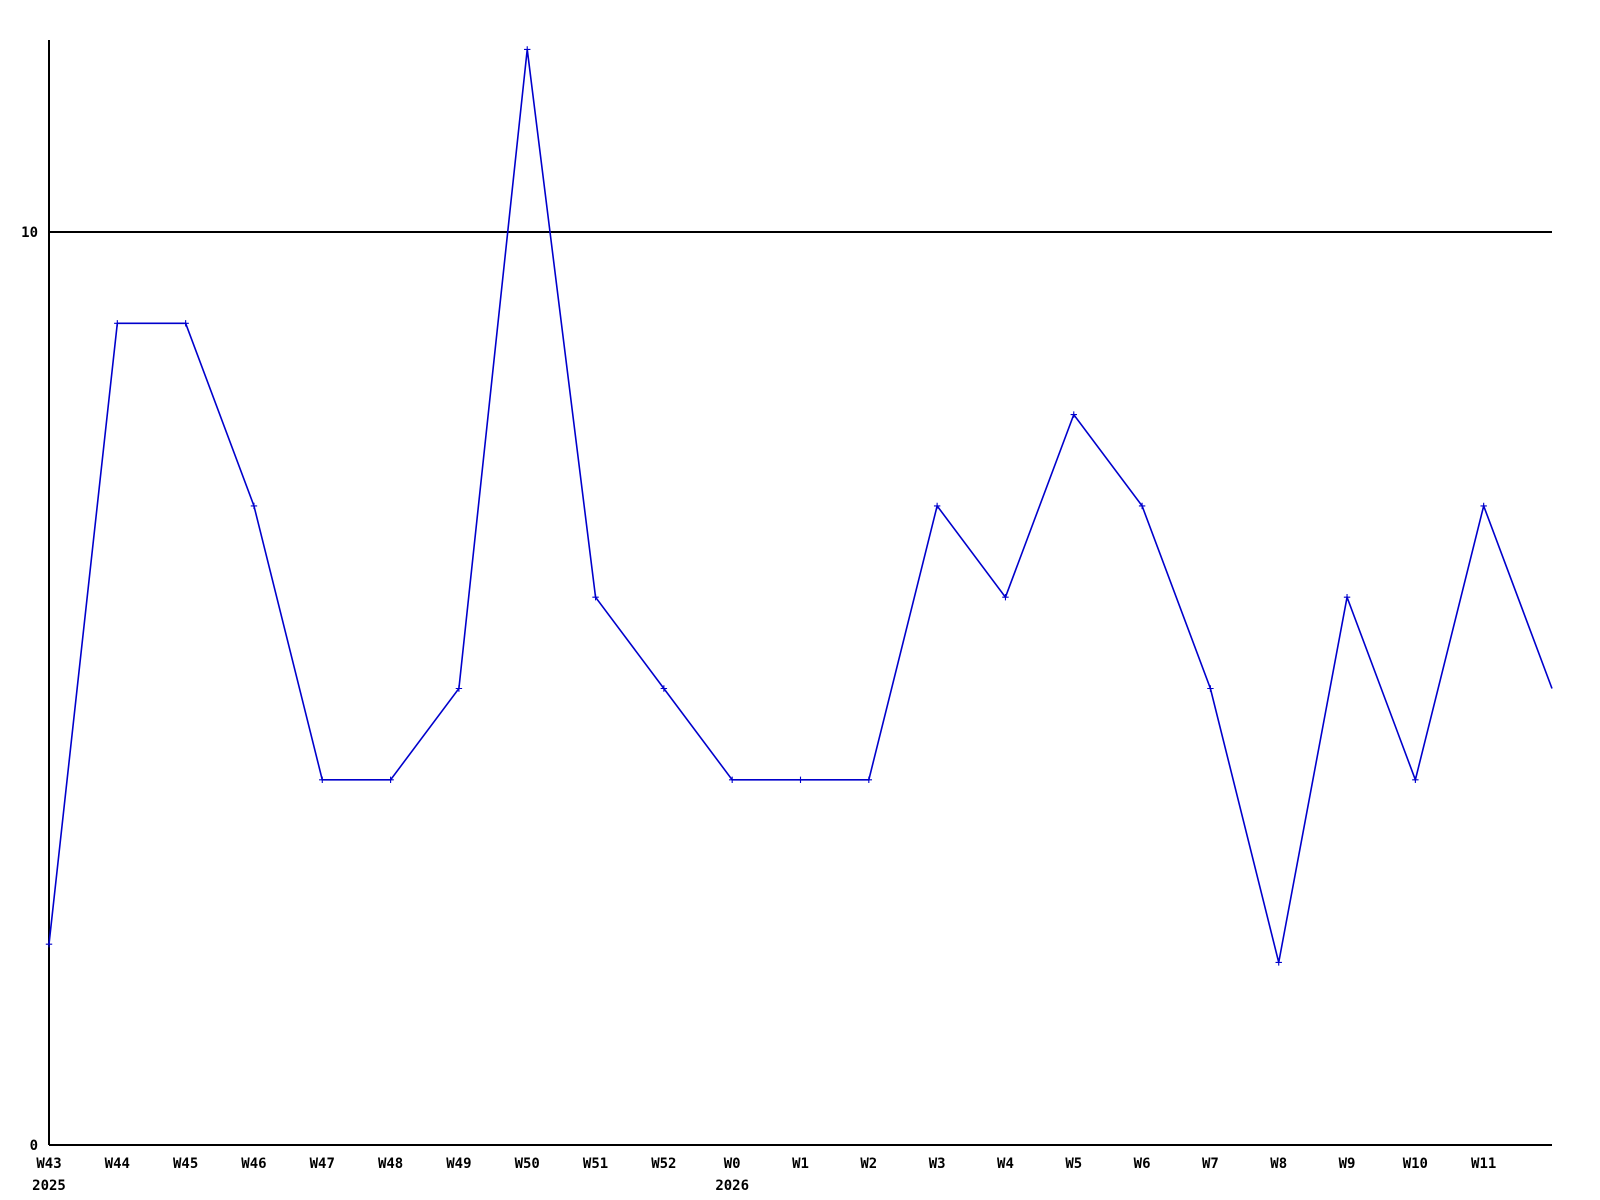 The width and height of the screenshot is (1600, 1200). Describe the element at coordinates (1415, 1164) in the screenshot. I see `x-tick-label: W10` at that location.